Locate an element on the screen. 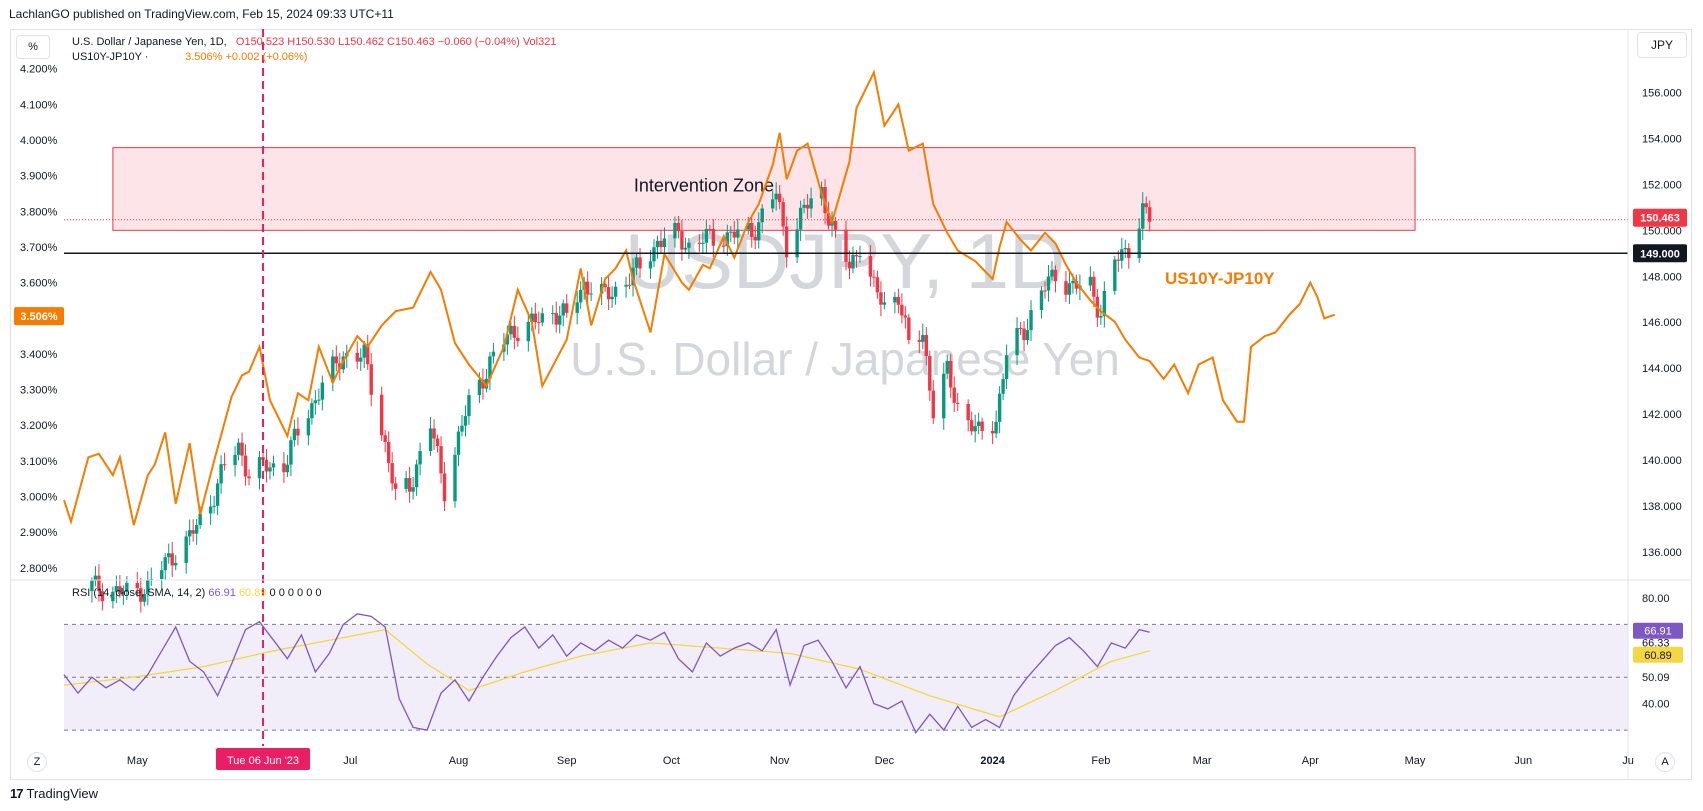  spread-tick-label: 4.100% is located at coordinates (39, 105).